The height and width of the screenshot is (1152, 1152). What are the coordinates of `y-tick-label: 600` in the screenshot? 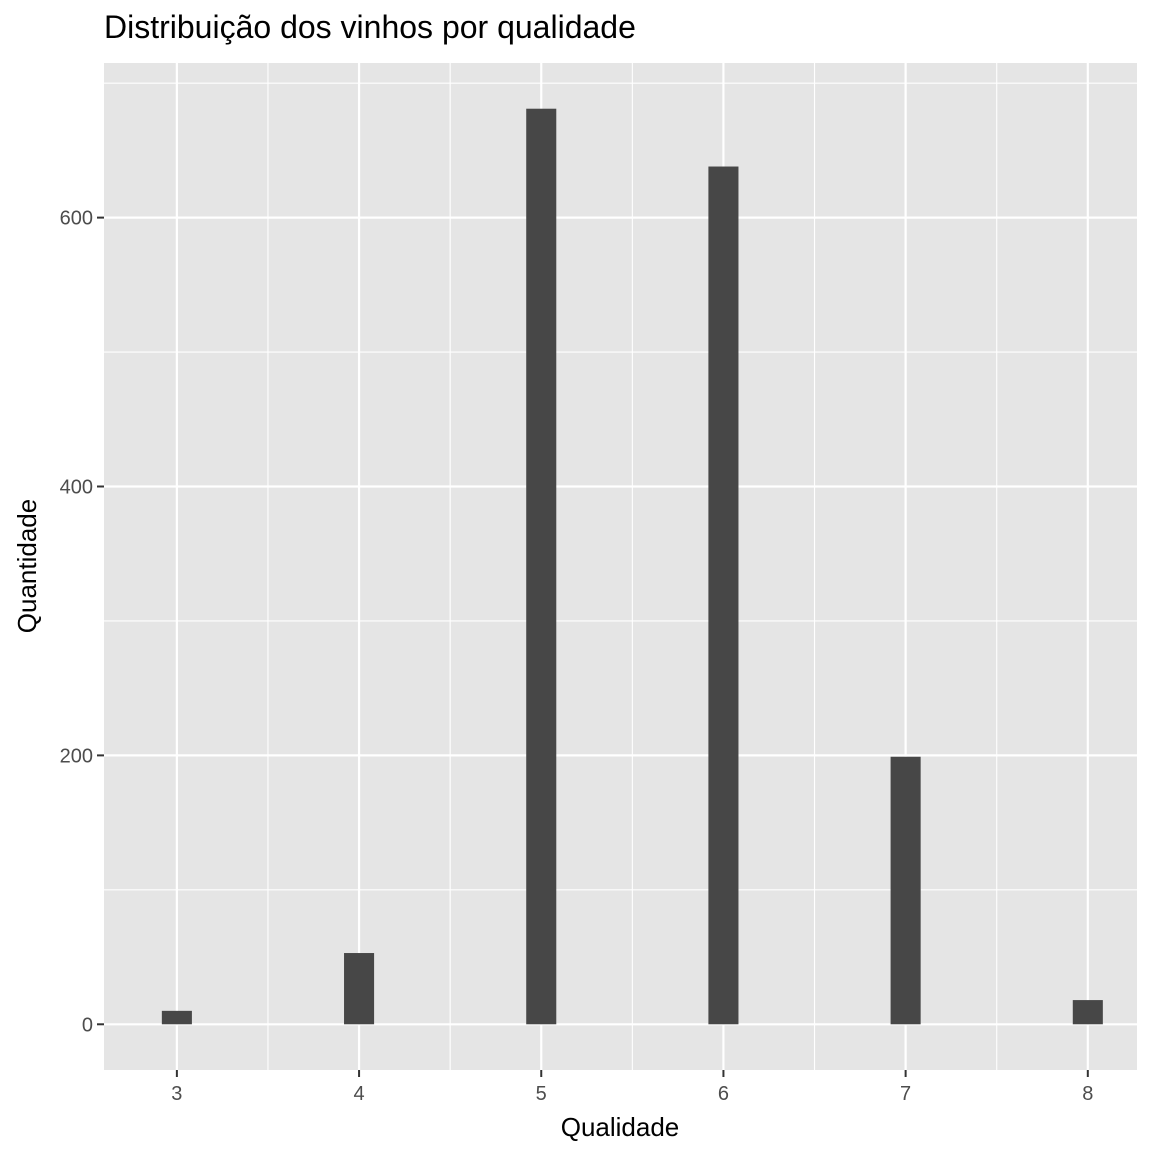 It's located at (76, 219).